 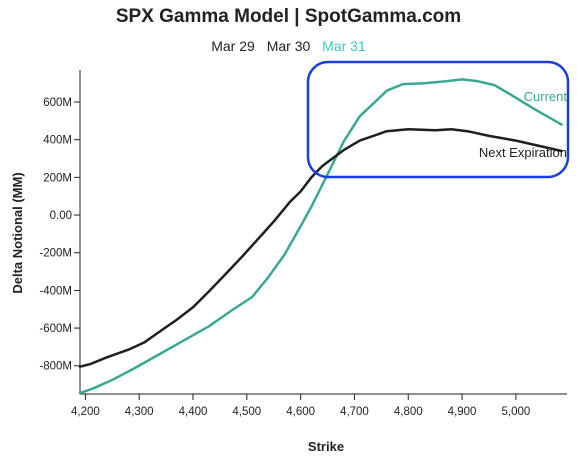 What do you see at coordinates (344, 46) in the screenshot?
I see `tab-mar-31: Mar 31` at bounding box center [344, 46].